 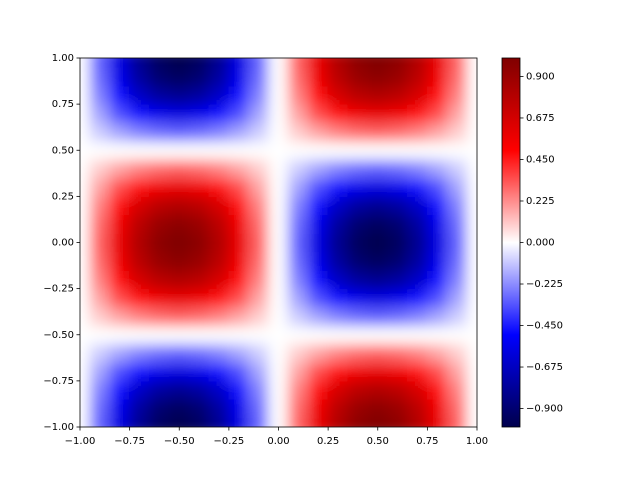 I want to click on y-tick-label: −0.75, so click(x=58, y=381).